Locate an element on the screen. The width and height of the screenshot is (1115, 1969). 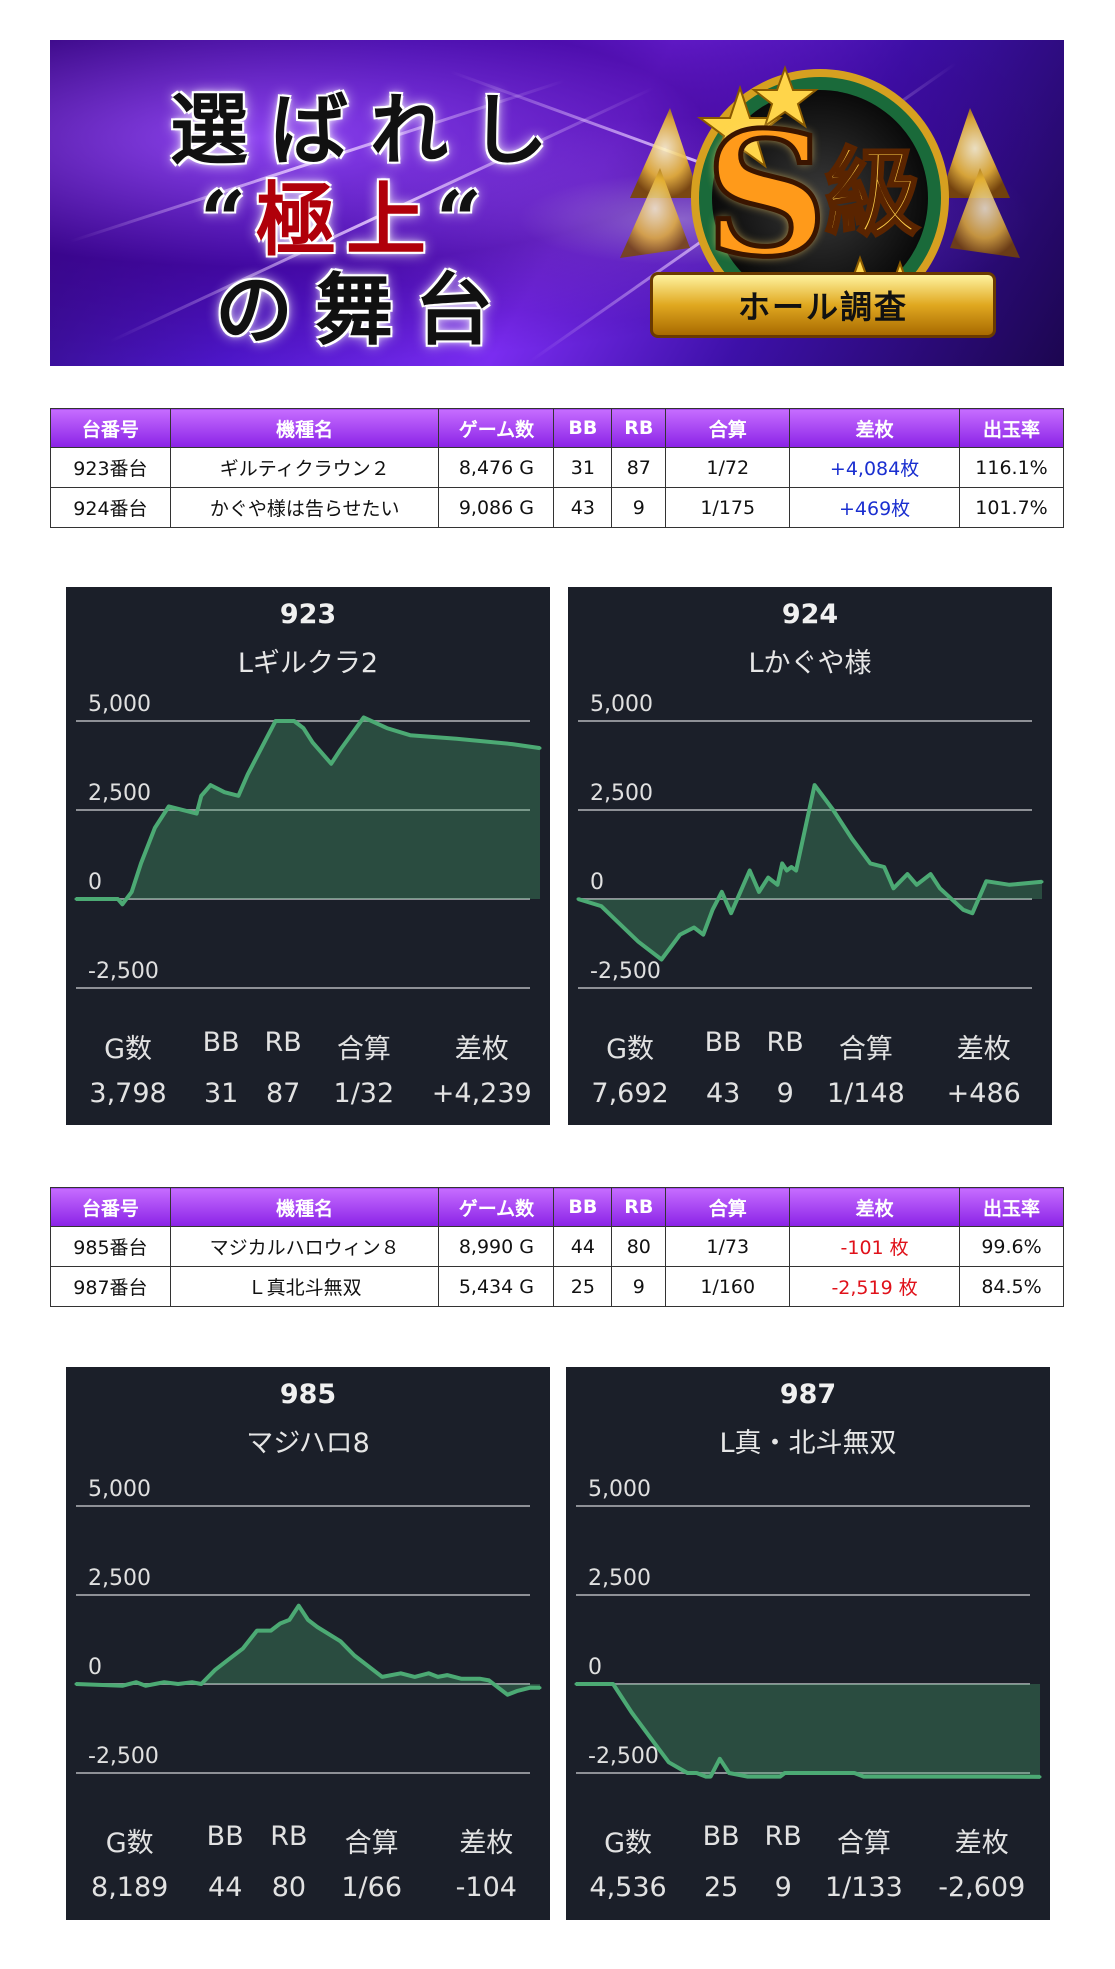
y-tick-label: 2,500 is located at coordinates (619, 1578).